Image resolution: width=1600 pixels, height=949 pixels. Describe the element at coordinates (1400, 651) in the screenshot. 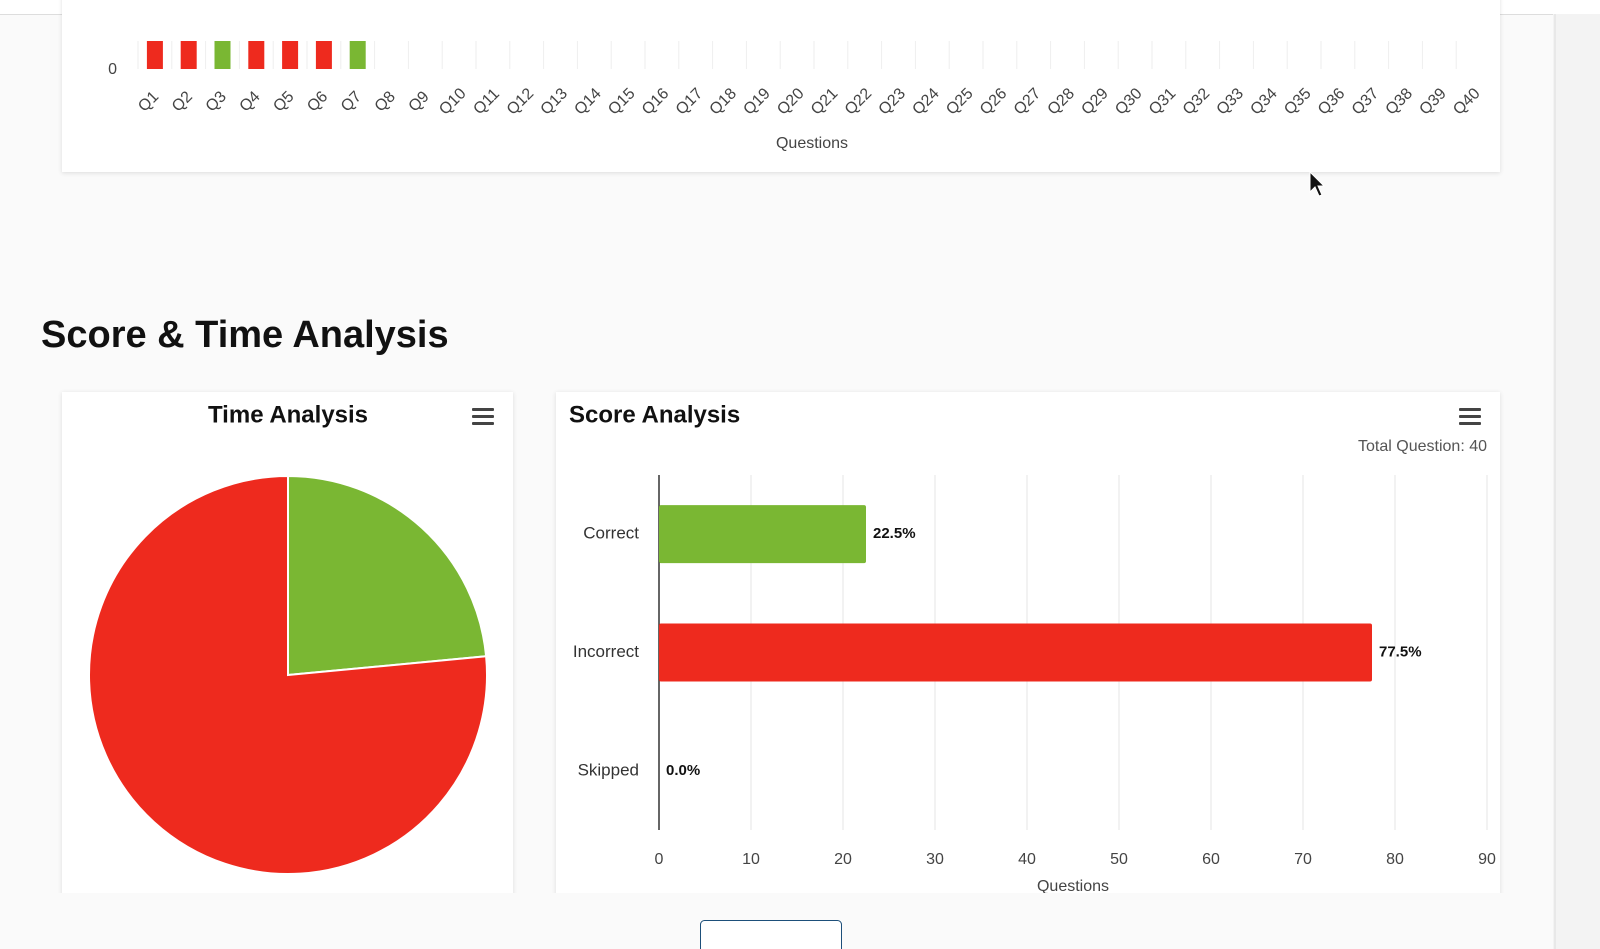

I see `value-label: 77.5%` at that location.